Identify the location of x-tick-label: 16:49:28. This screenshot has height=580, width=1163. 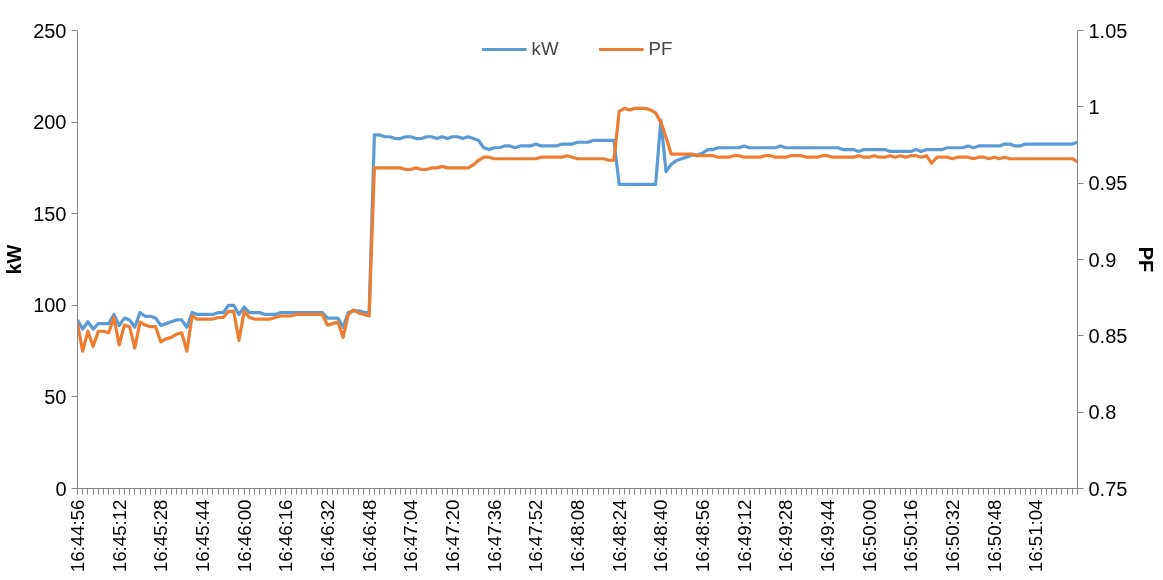
(786, 536).